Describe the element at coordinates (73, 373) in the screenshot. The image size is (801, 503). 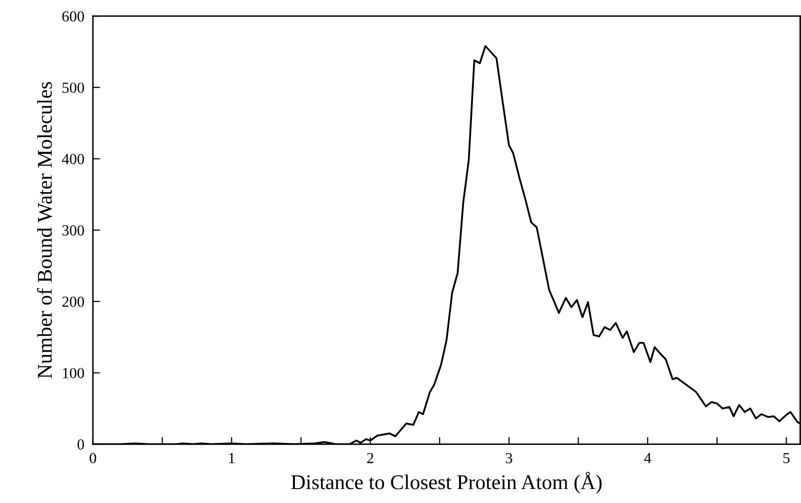
I see `y-tick-label: 100` at that location.